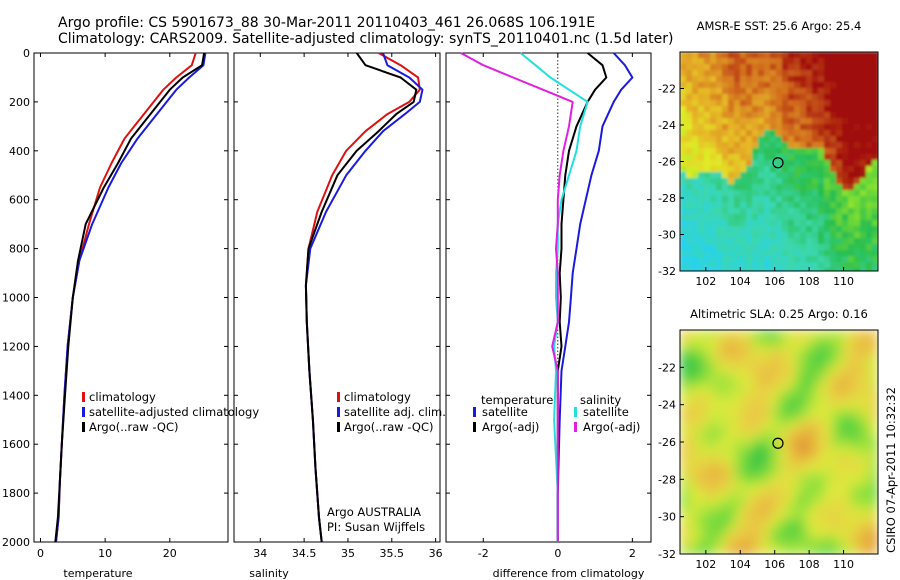  What do you see at coordinates (376, 527) in the screenshot?
I see `credit-line-2: PI: Susan Wijffels` at bounding box center [376, 527].